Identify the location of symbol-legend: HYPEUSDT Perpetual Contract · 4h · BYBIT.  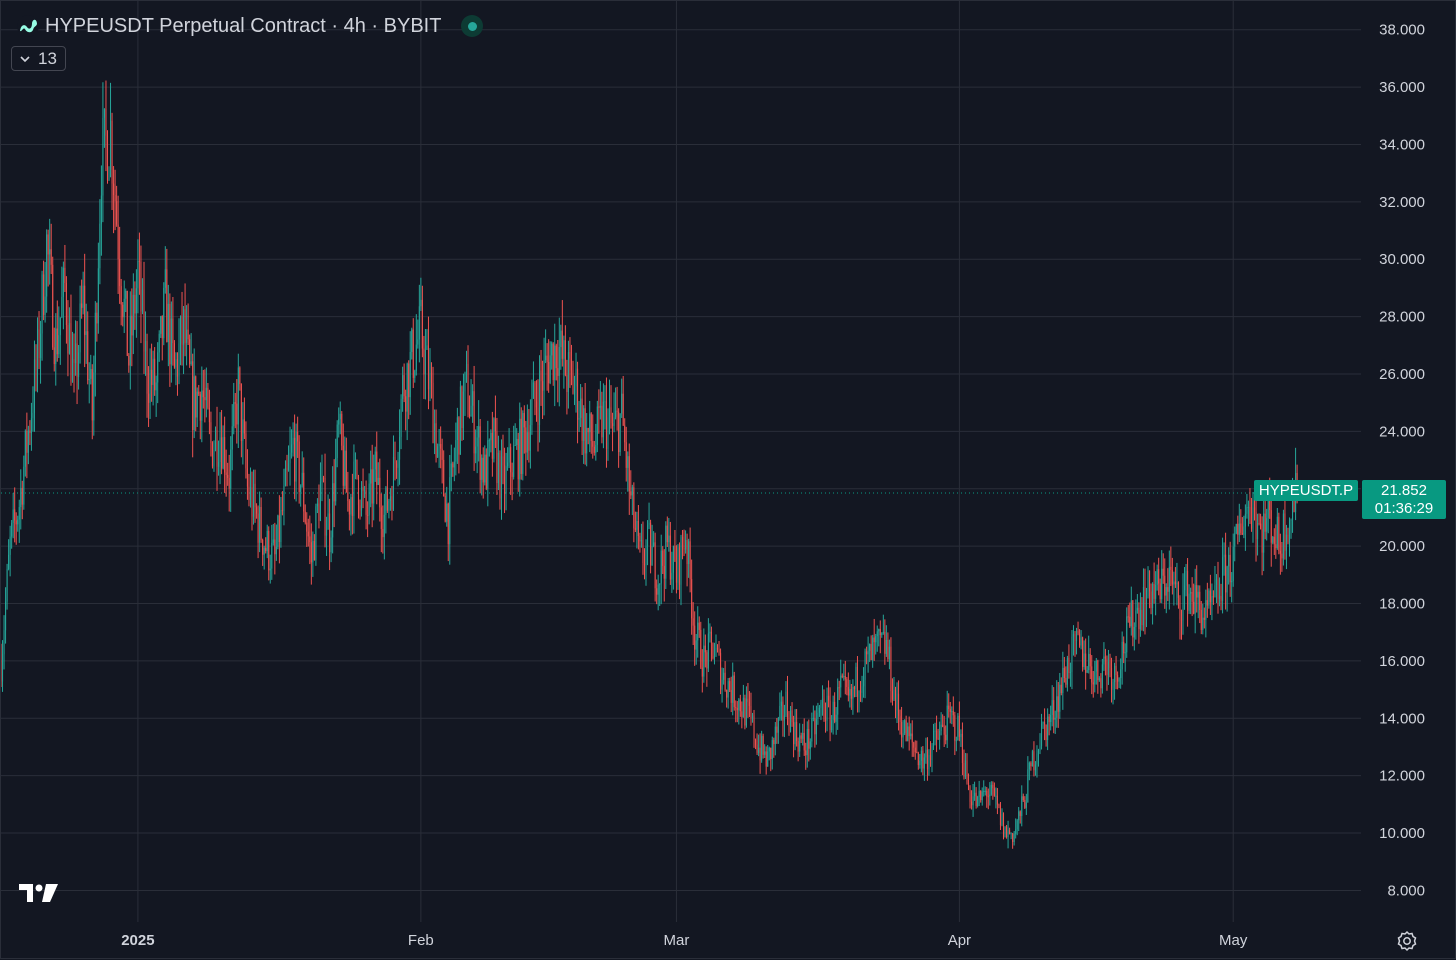
(250, 26).